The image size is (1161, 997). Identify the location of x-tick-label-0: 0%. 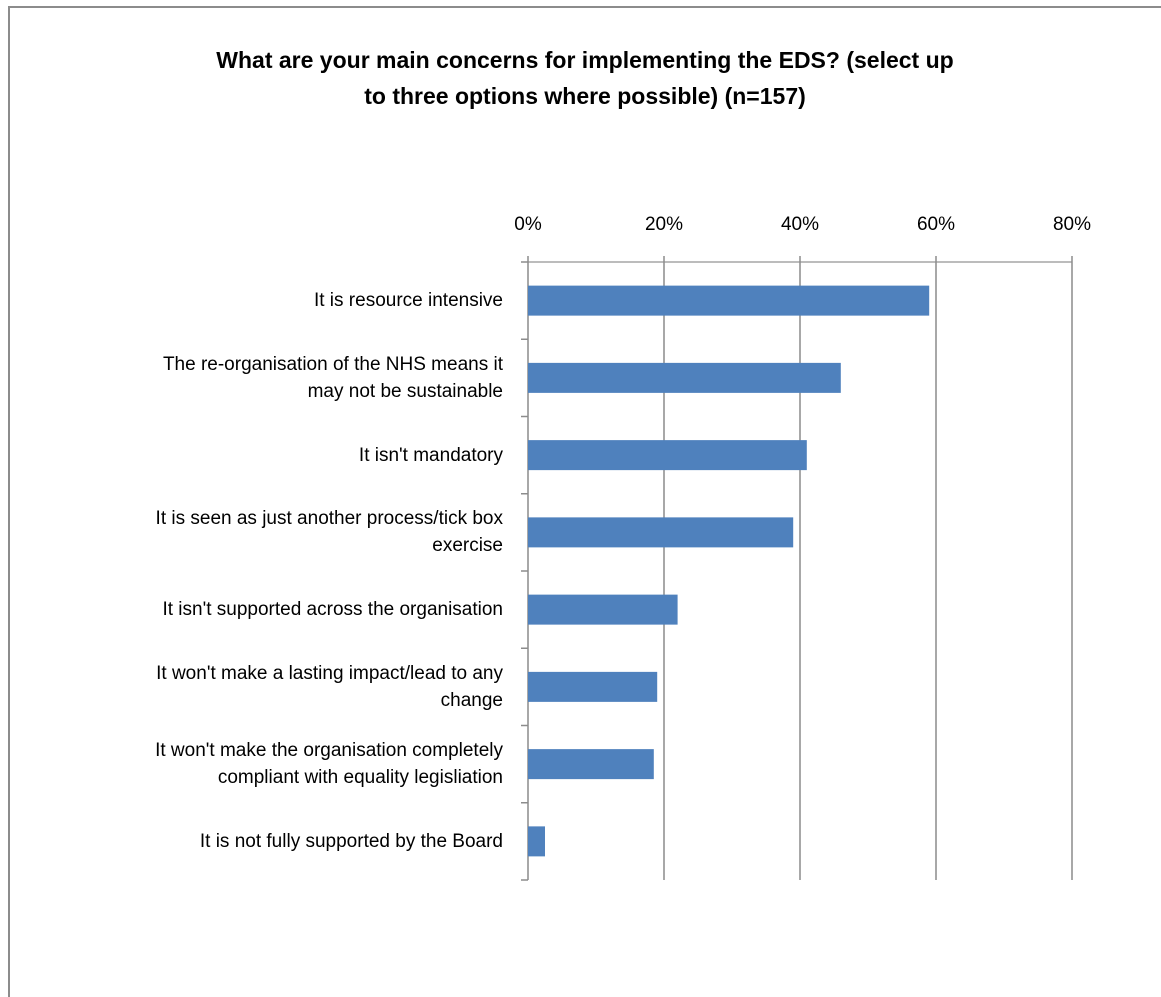
(528, 224).